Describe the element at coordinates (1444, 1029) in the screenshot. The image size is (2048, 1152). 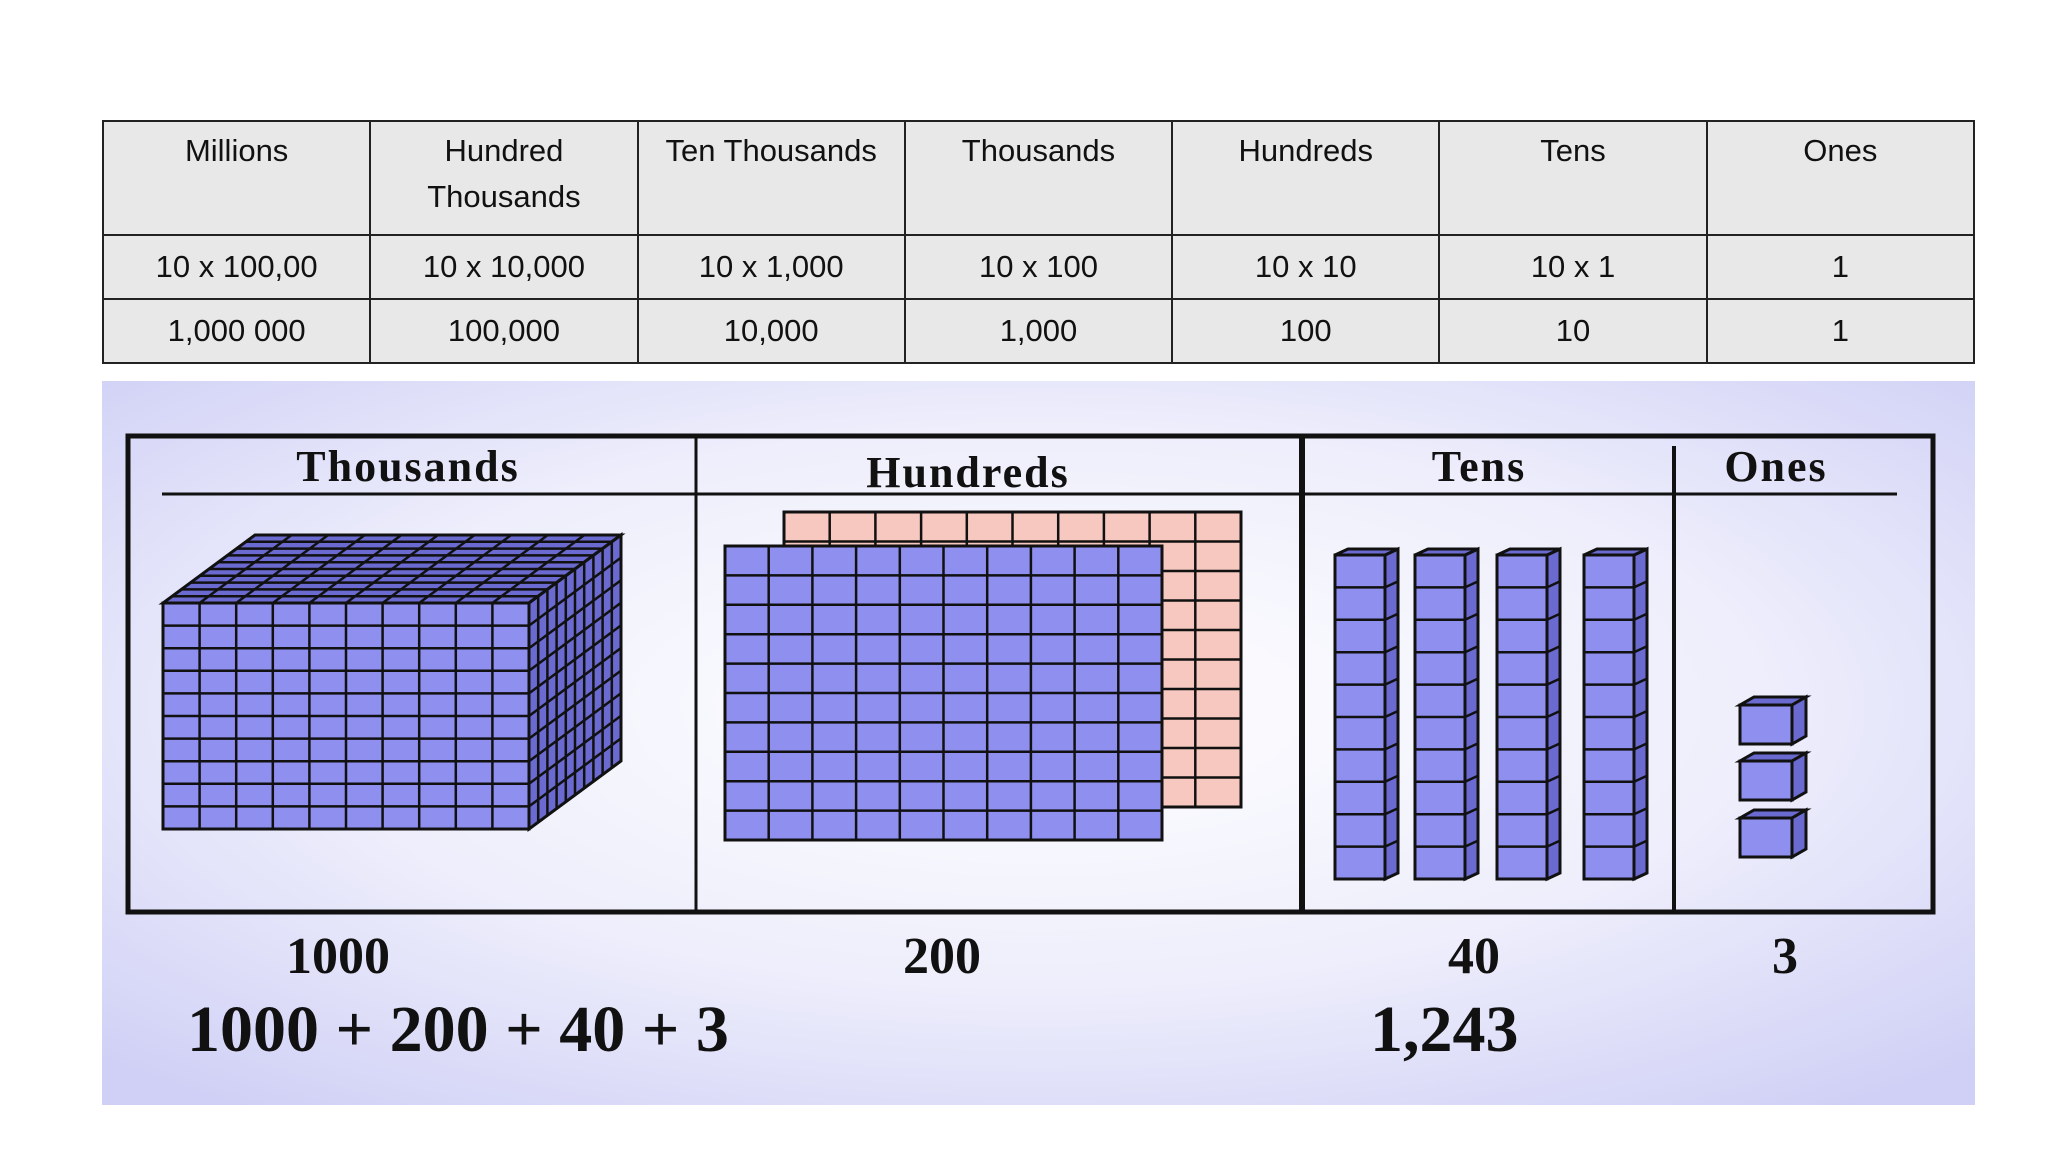
I see `total: 1,243` at that location.